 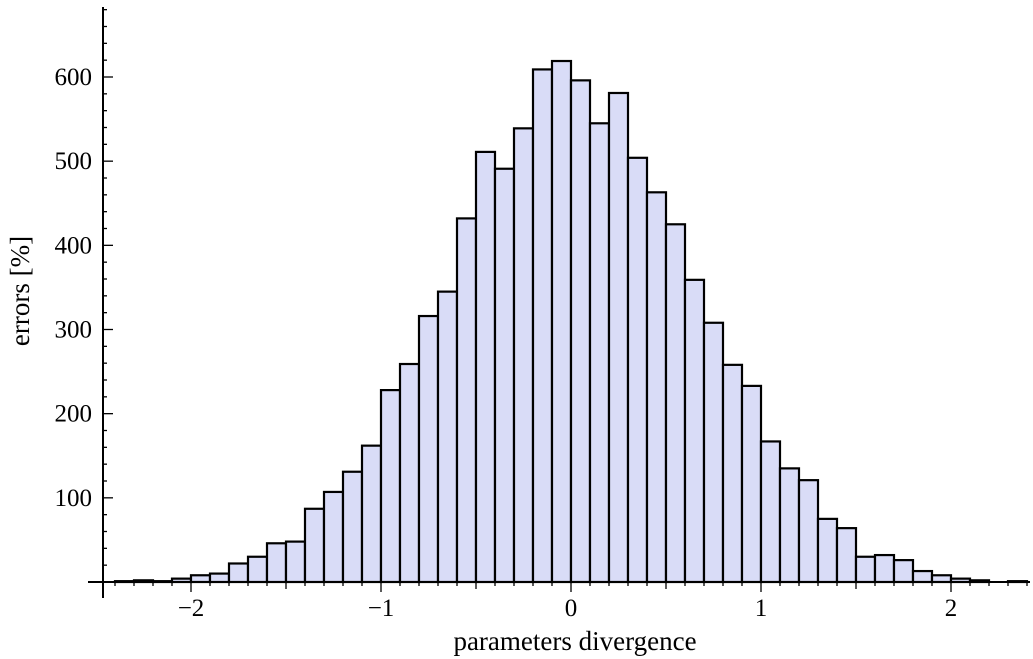 What do you see at coordinates (574, 641) in the screenshot?
I see `x-axis-title: parameters divergence` at bounding box center [574, 641].